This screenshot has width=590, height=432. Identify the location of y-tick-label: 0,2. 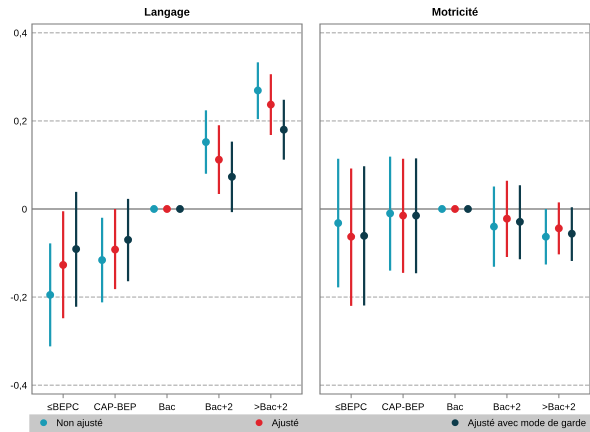
(20, 122).